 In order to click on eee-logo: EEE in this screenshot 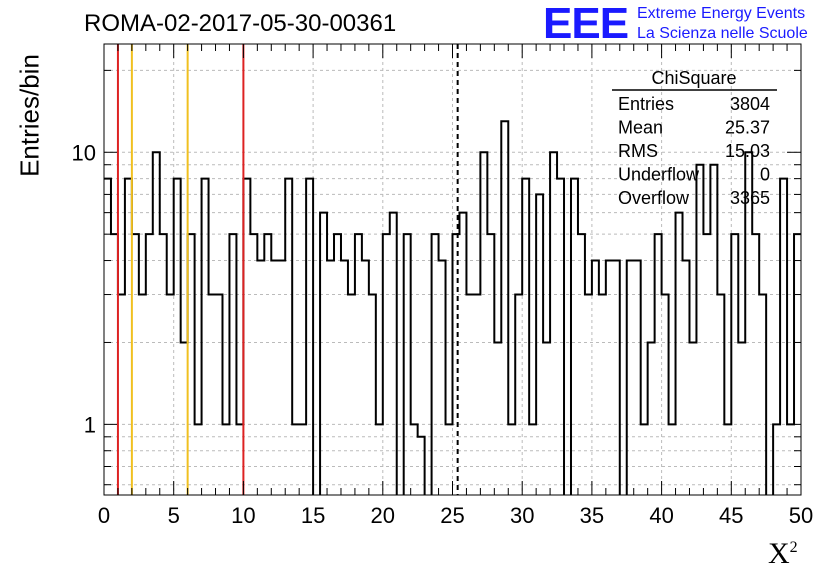, I will do `click(586, 24)`.